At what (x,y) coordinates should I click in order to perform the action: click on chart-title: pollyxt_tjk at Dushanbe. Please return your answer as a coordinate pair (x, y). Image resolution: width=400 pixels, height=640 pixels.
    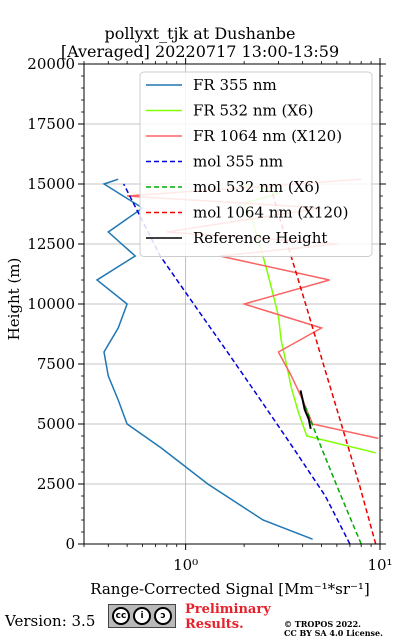
    Looking at the image, I should click on (200, 33).